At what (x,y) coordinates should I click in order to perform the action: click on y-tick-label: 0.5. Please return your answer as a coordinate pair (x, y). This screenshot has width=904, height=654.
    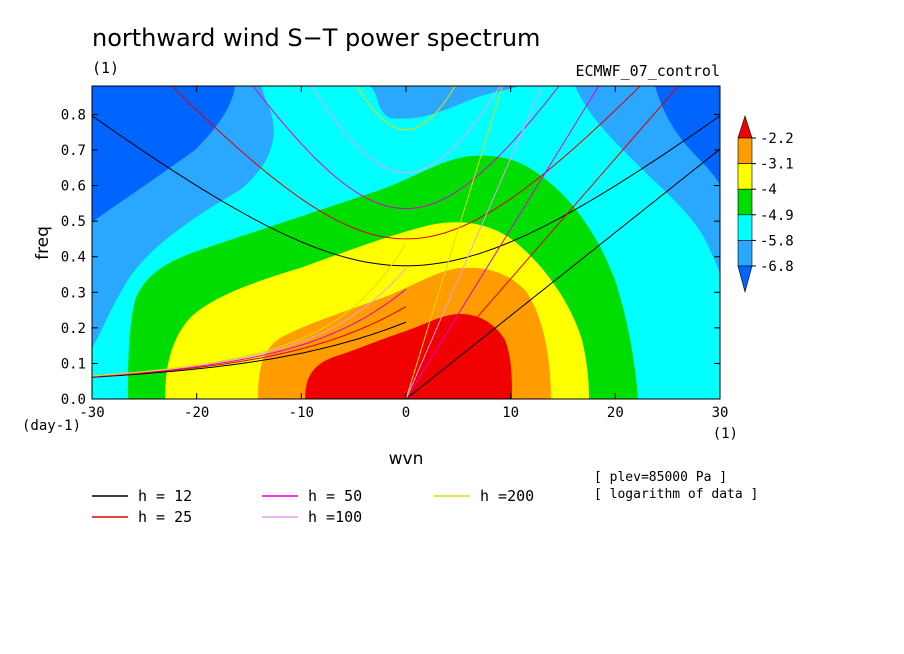
    Looking at the image, I should click on (73, 222).